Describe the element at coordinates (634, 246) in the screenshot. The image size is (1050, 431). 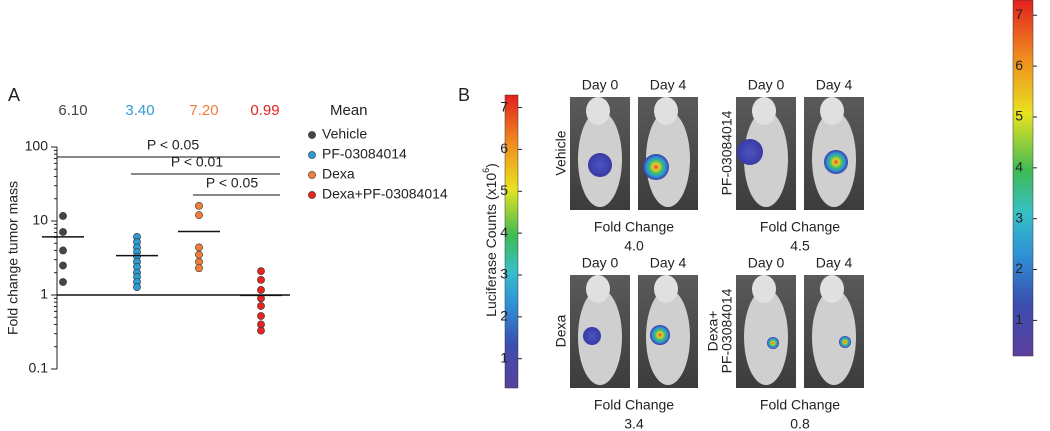
I see `fold-change-value: 4.0` at that location.